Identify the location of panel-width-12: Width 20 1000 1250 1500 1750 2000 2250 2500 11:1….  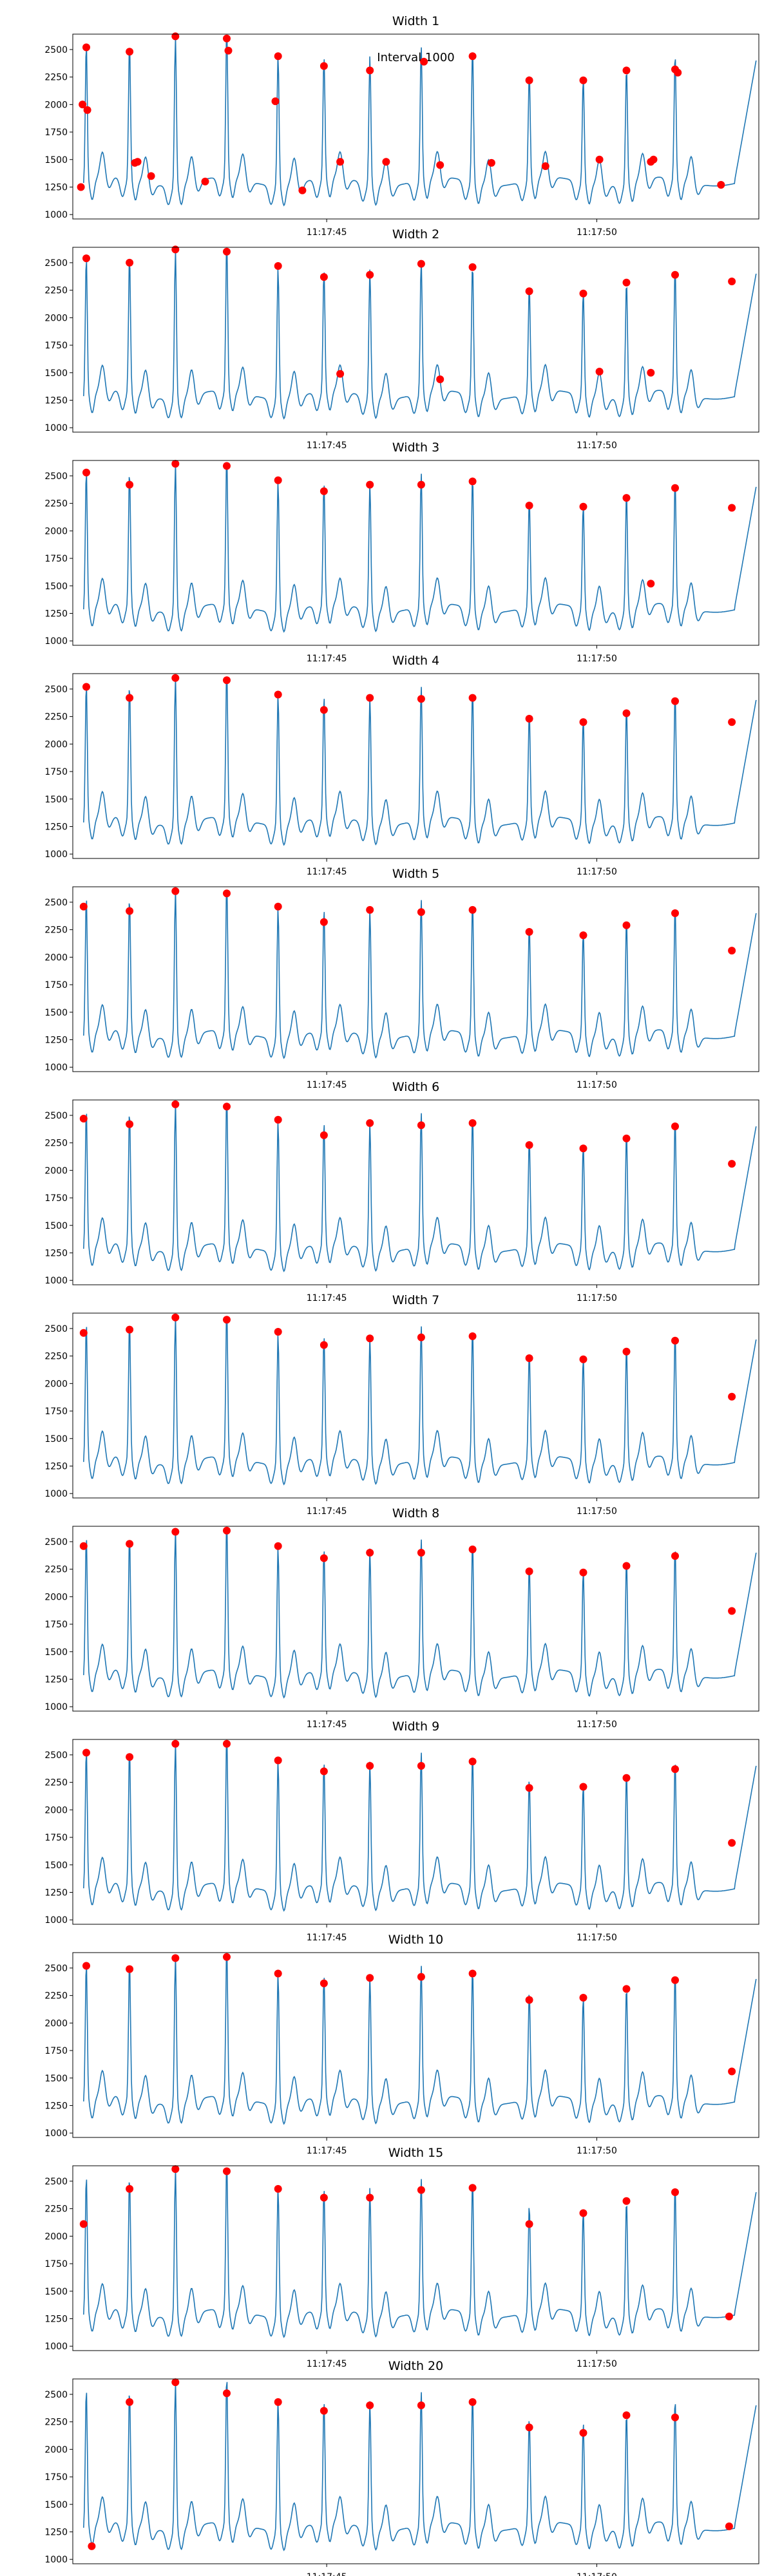
(401, 2467).